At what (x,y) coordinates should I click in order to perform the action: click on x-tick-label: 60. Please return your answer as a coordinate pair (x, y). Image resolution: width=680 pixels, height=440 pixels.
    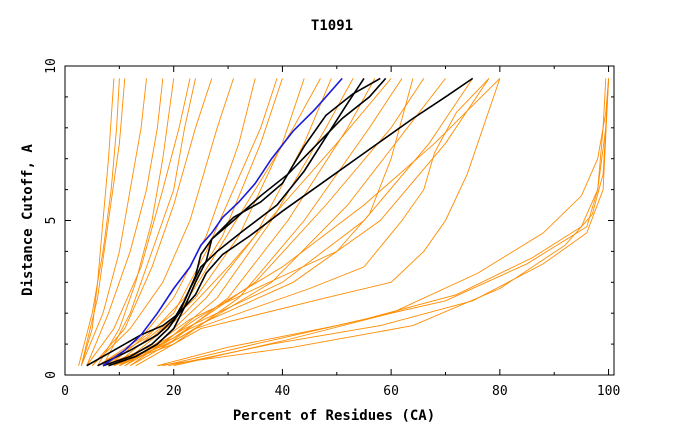
    Looking at the image, I should click on (391, 391).